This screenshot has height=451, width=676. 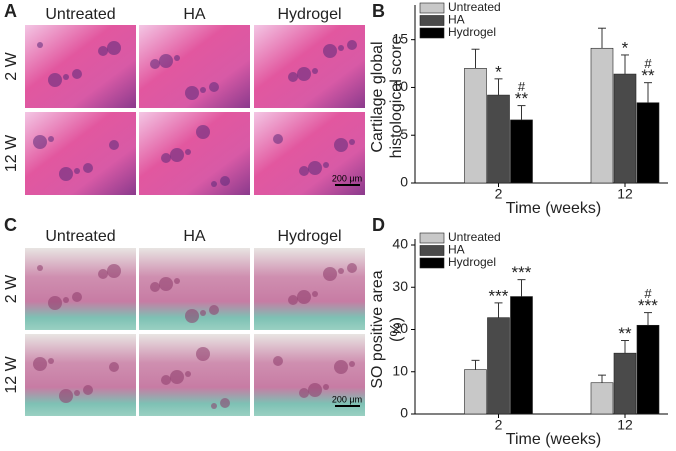 I want to click on scale-bar-label: 200 μm, so click(x=347, y=399).